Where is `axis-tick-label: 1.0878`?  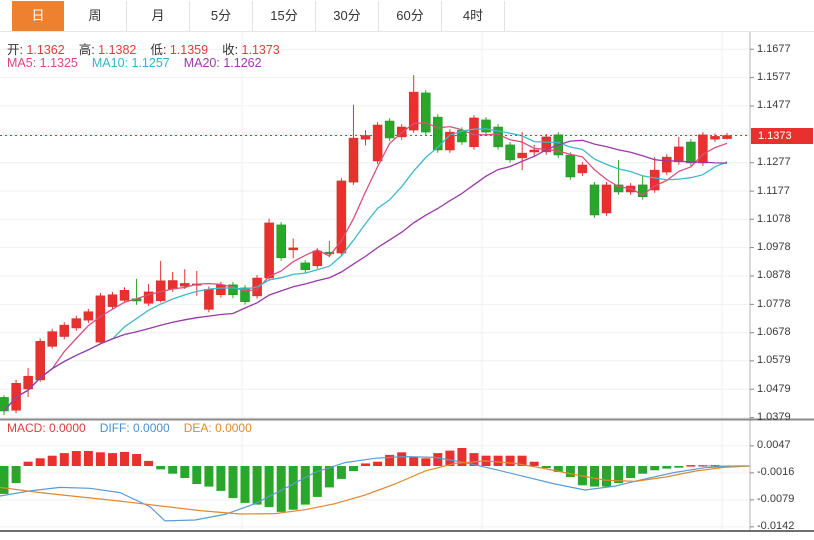
axis-tick-label: 1.0878 is located at coordinates (774, 275).